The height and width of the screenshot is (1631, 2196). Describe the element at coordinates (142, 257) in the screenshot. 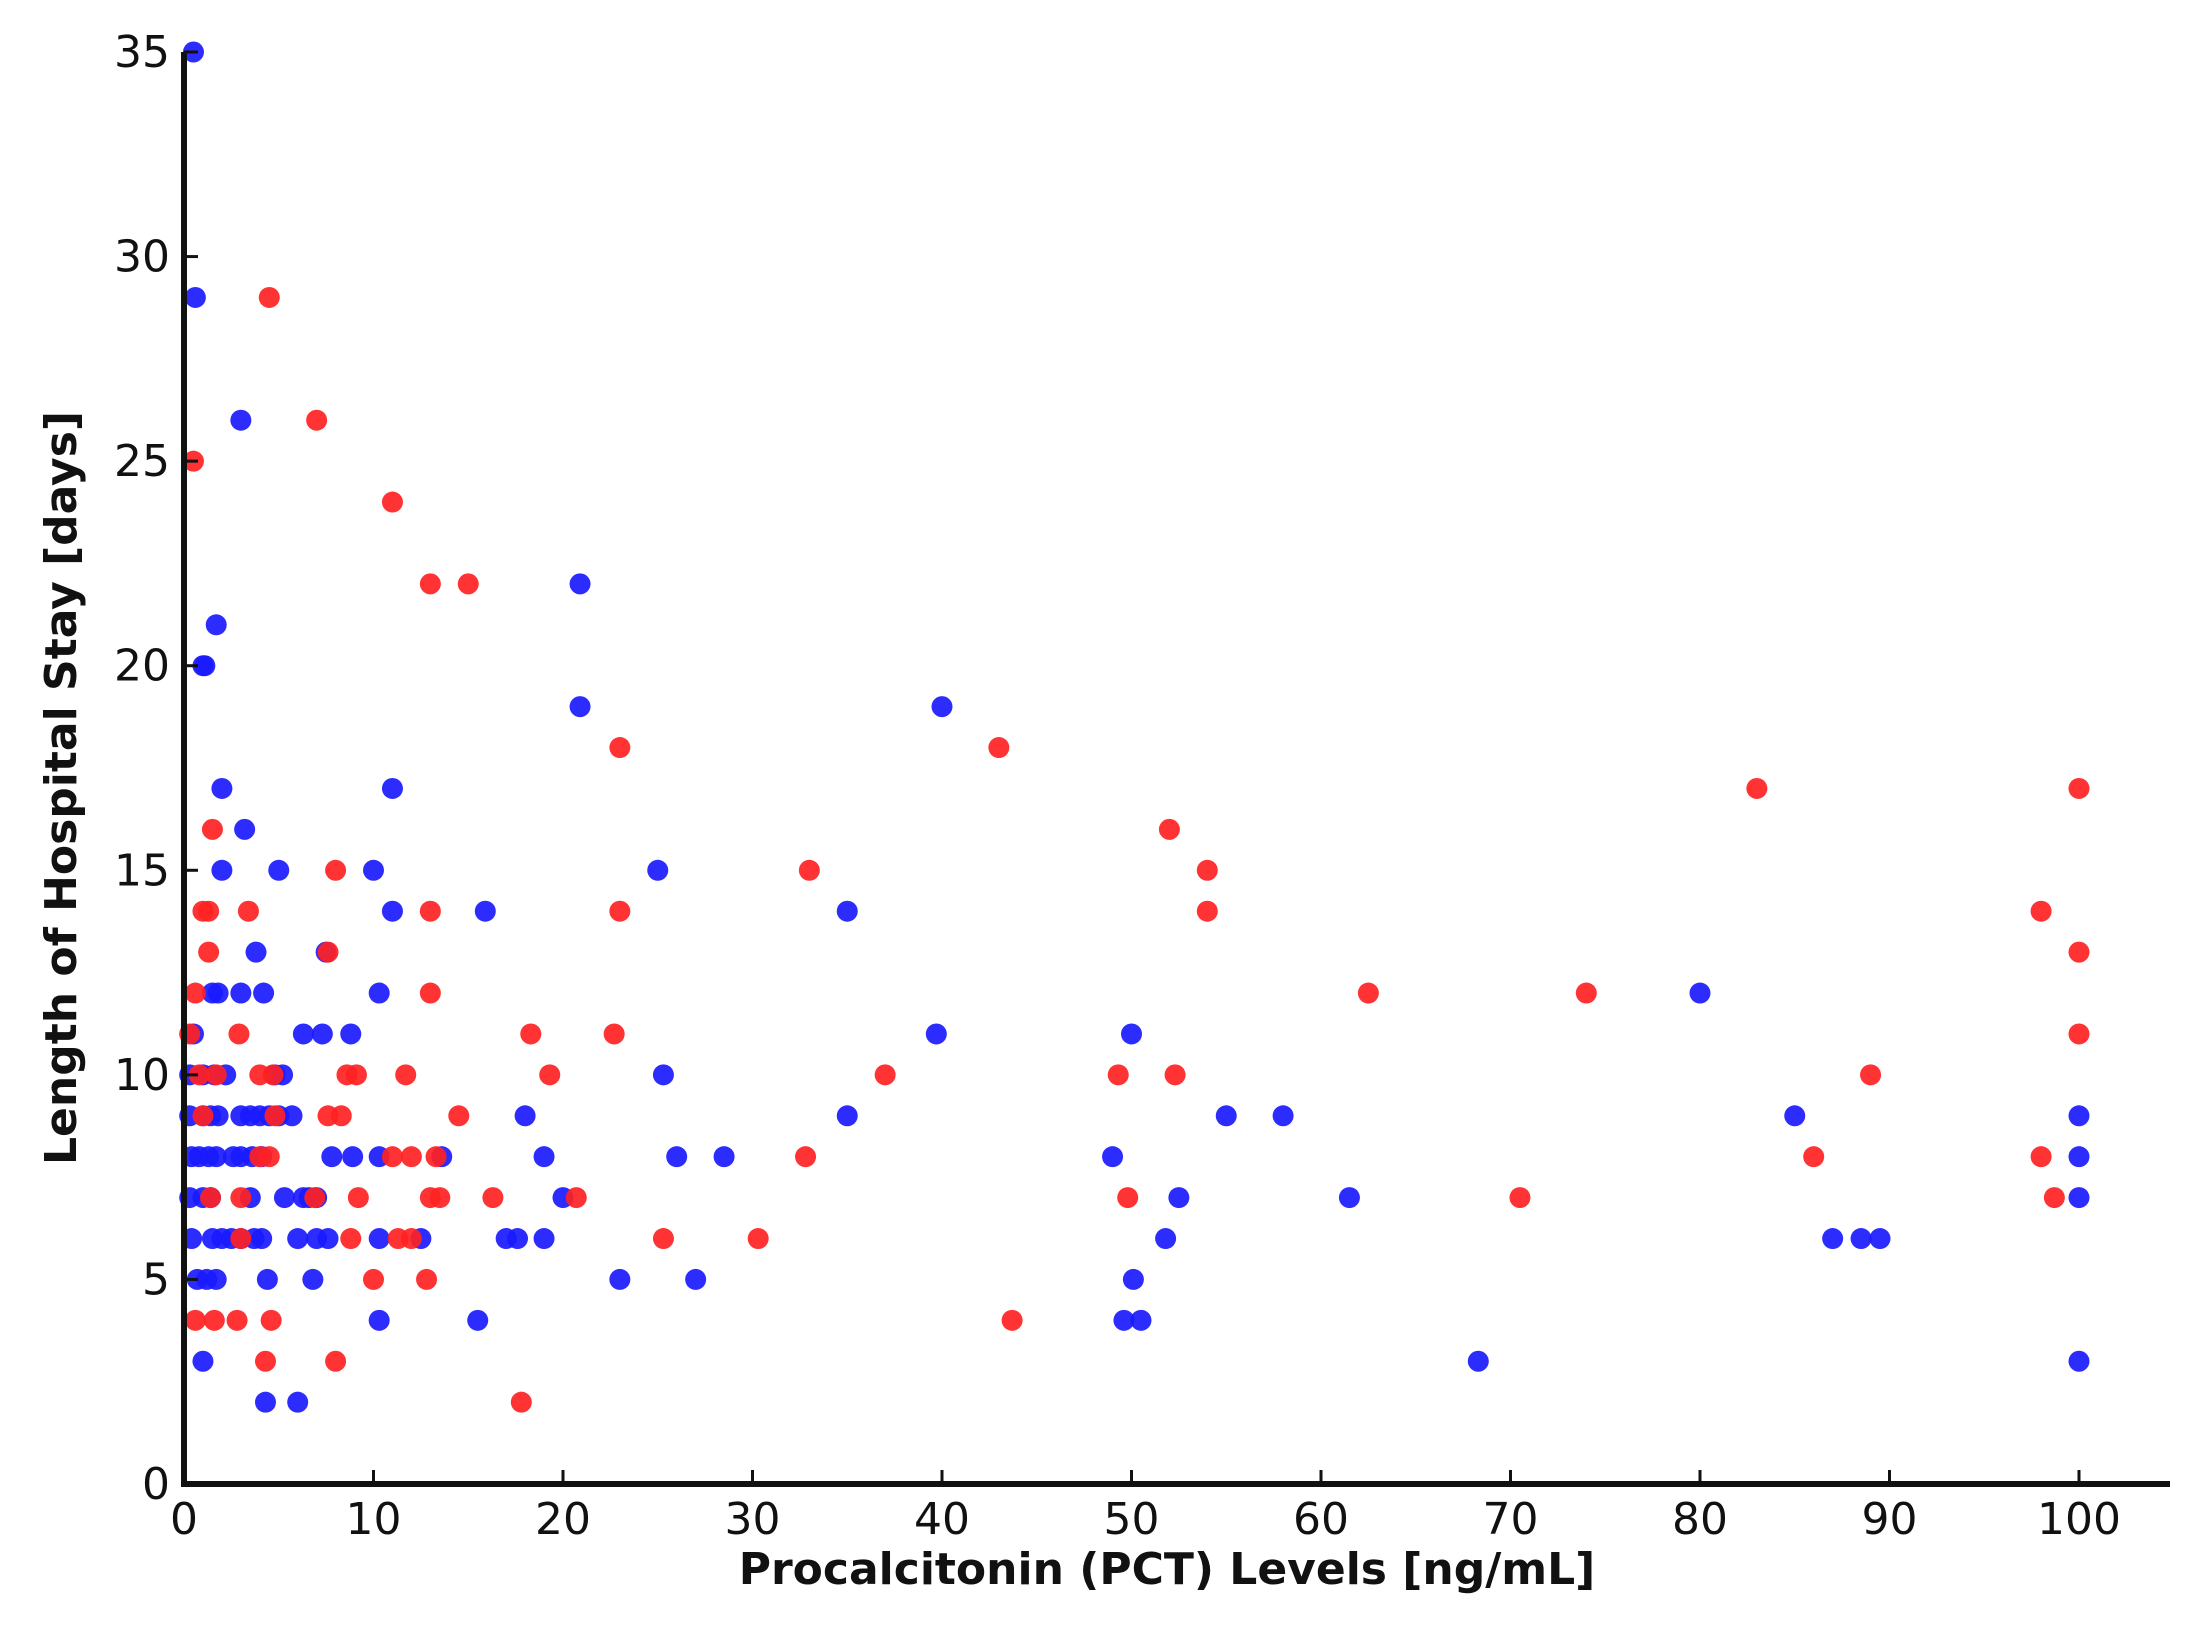

I see `y-tick-label: 30` at that location.